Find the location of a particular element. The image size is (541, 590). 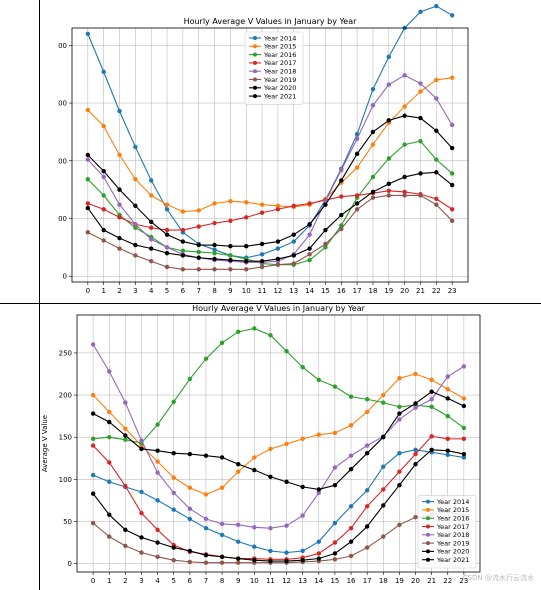

legend-label: Year 2019 is located at coordinates (452, 543).